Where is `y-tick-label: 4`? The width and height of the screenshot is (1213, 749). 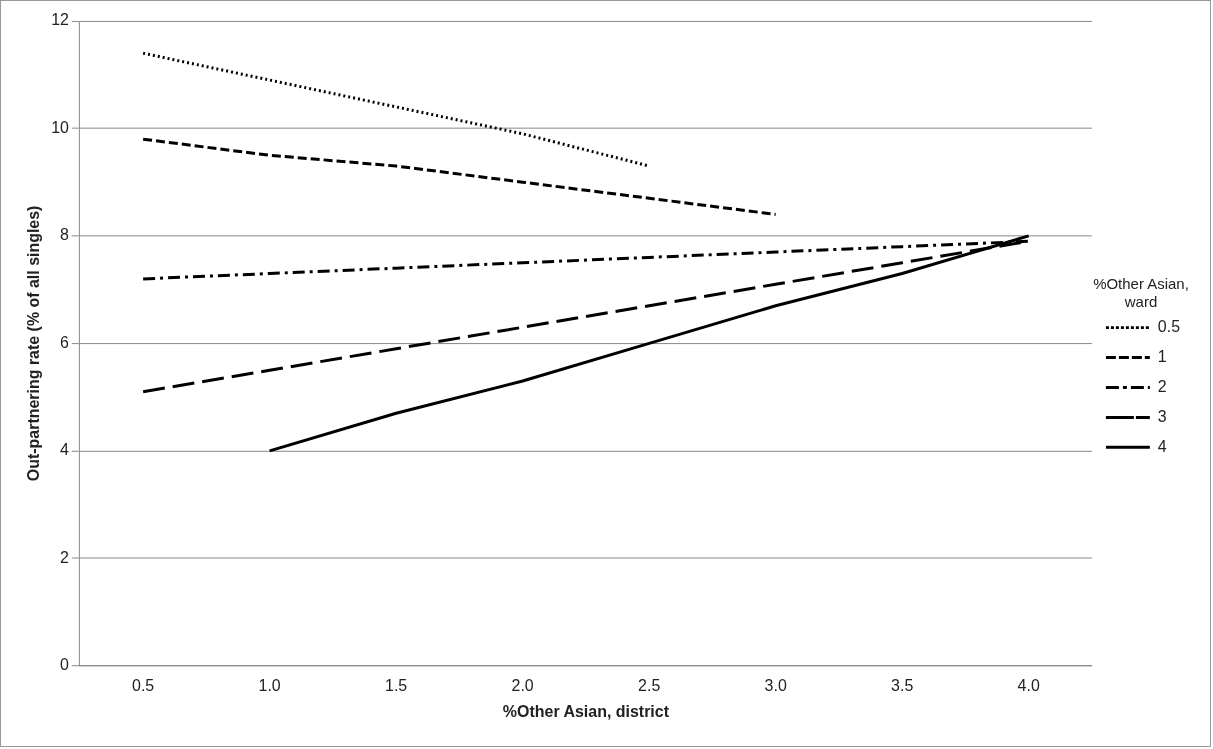
y-tick-label: 4 is located at coordinates (65, 450).